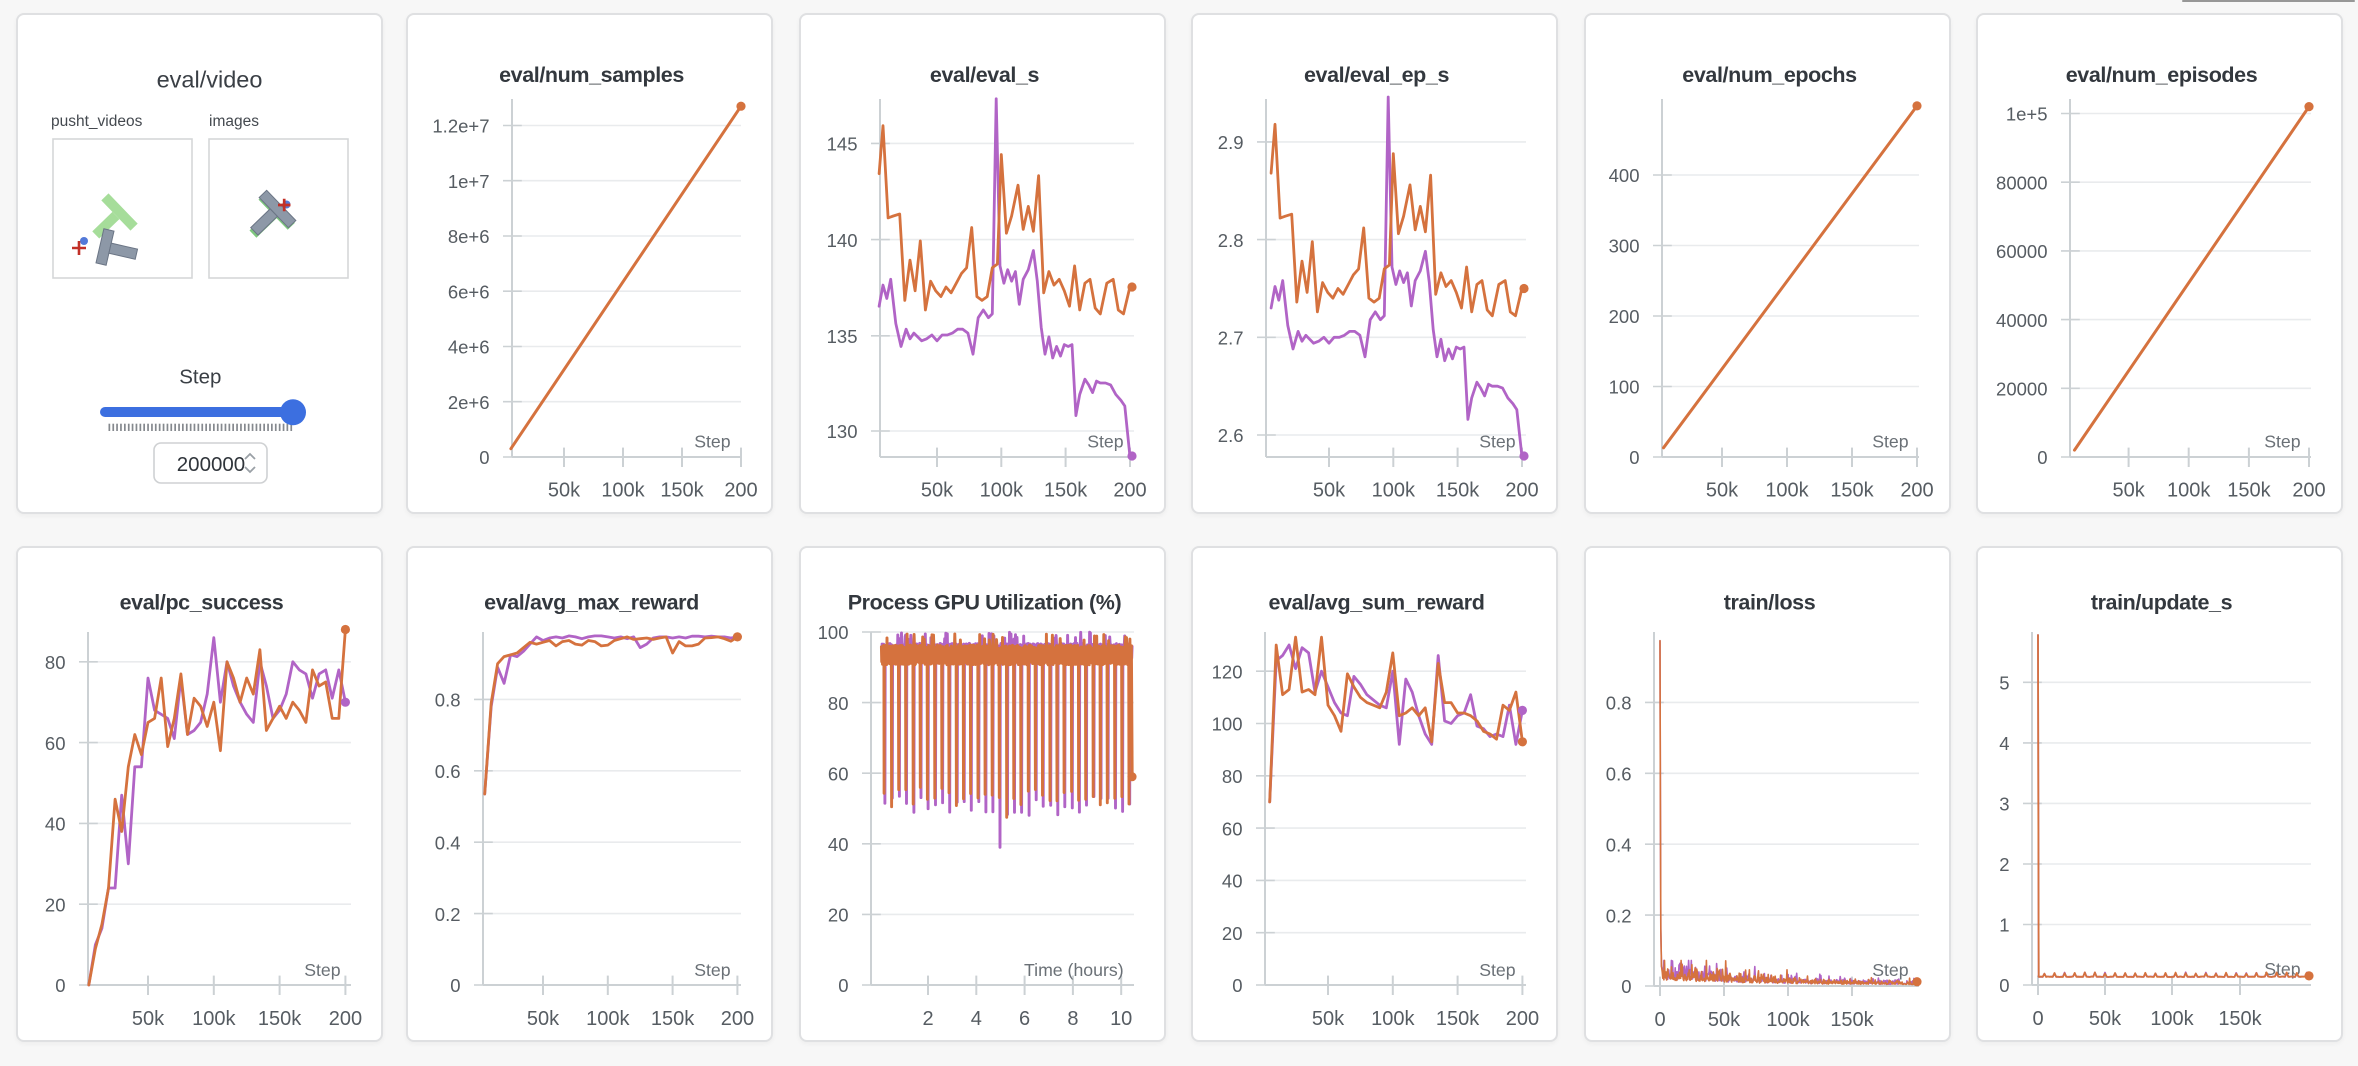 This screenshot has height=1066, width=2358. I want to click on svg-text: 1, so click(2004, 925).